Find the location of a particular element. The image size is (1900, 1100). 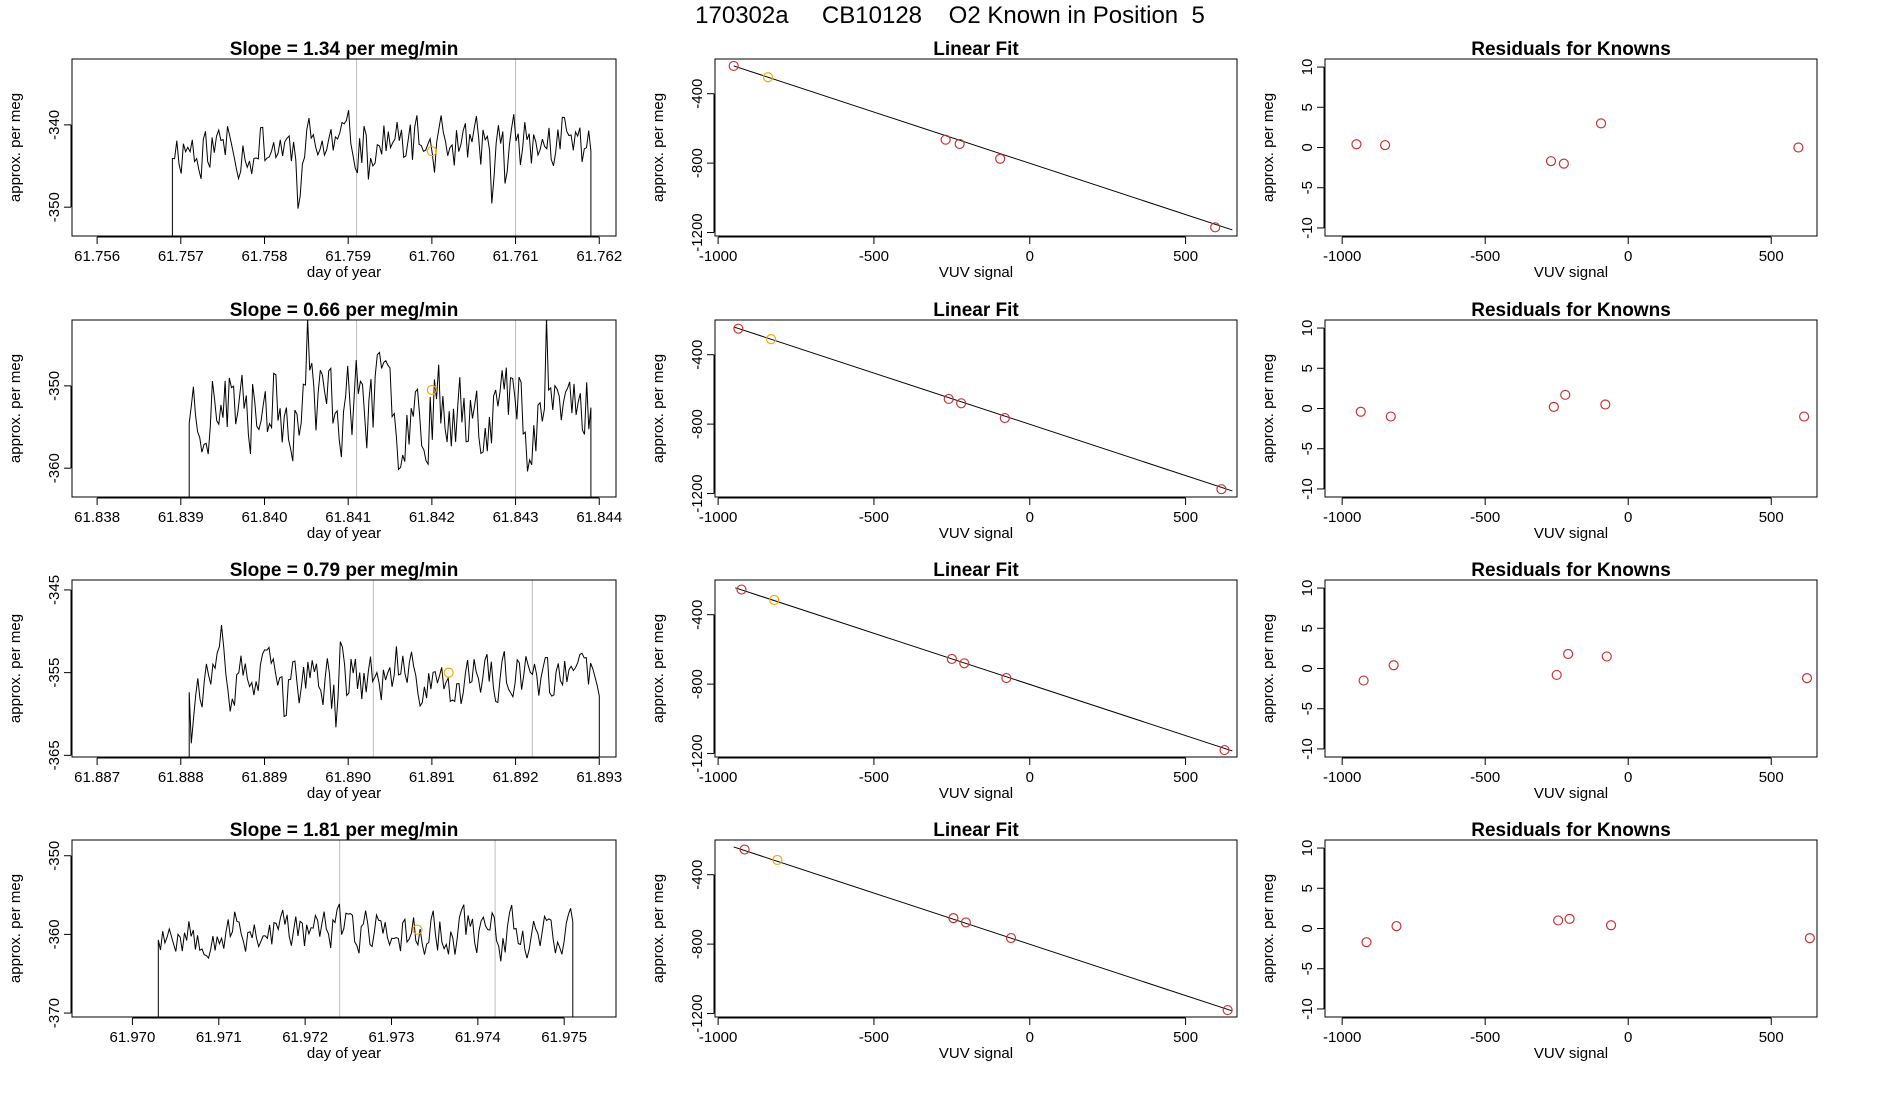

y-tick-label: -370 is located at coordinates (54, 1013).